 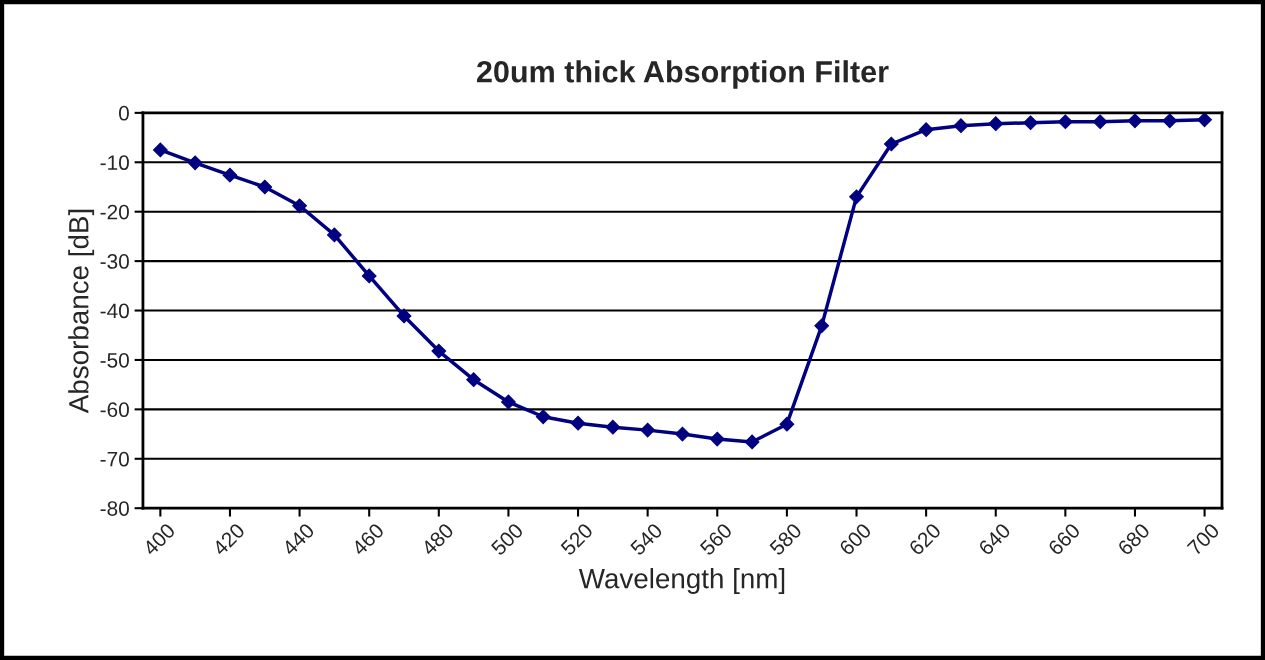 What do you see at coordinates (114, 360) in the screenshot?
I see `y-tick-label: -50` at bounding box center [114, 360].